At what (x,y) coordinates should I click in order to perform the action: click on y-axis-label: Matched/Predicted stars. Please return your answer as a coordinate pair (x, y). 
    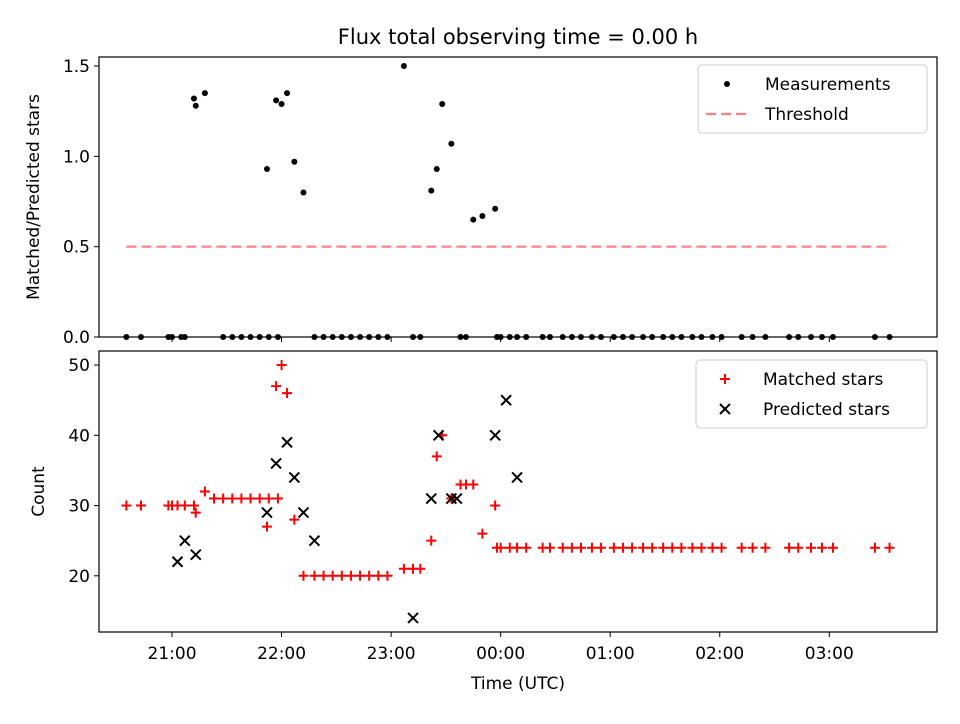
    Looking at the image, I should click on (34, 197).